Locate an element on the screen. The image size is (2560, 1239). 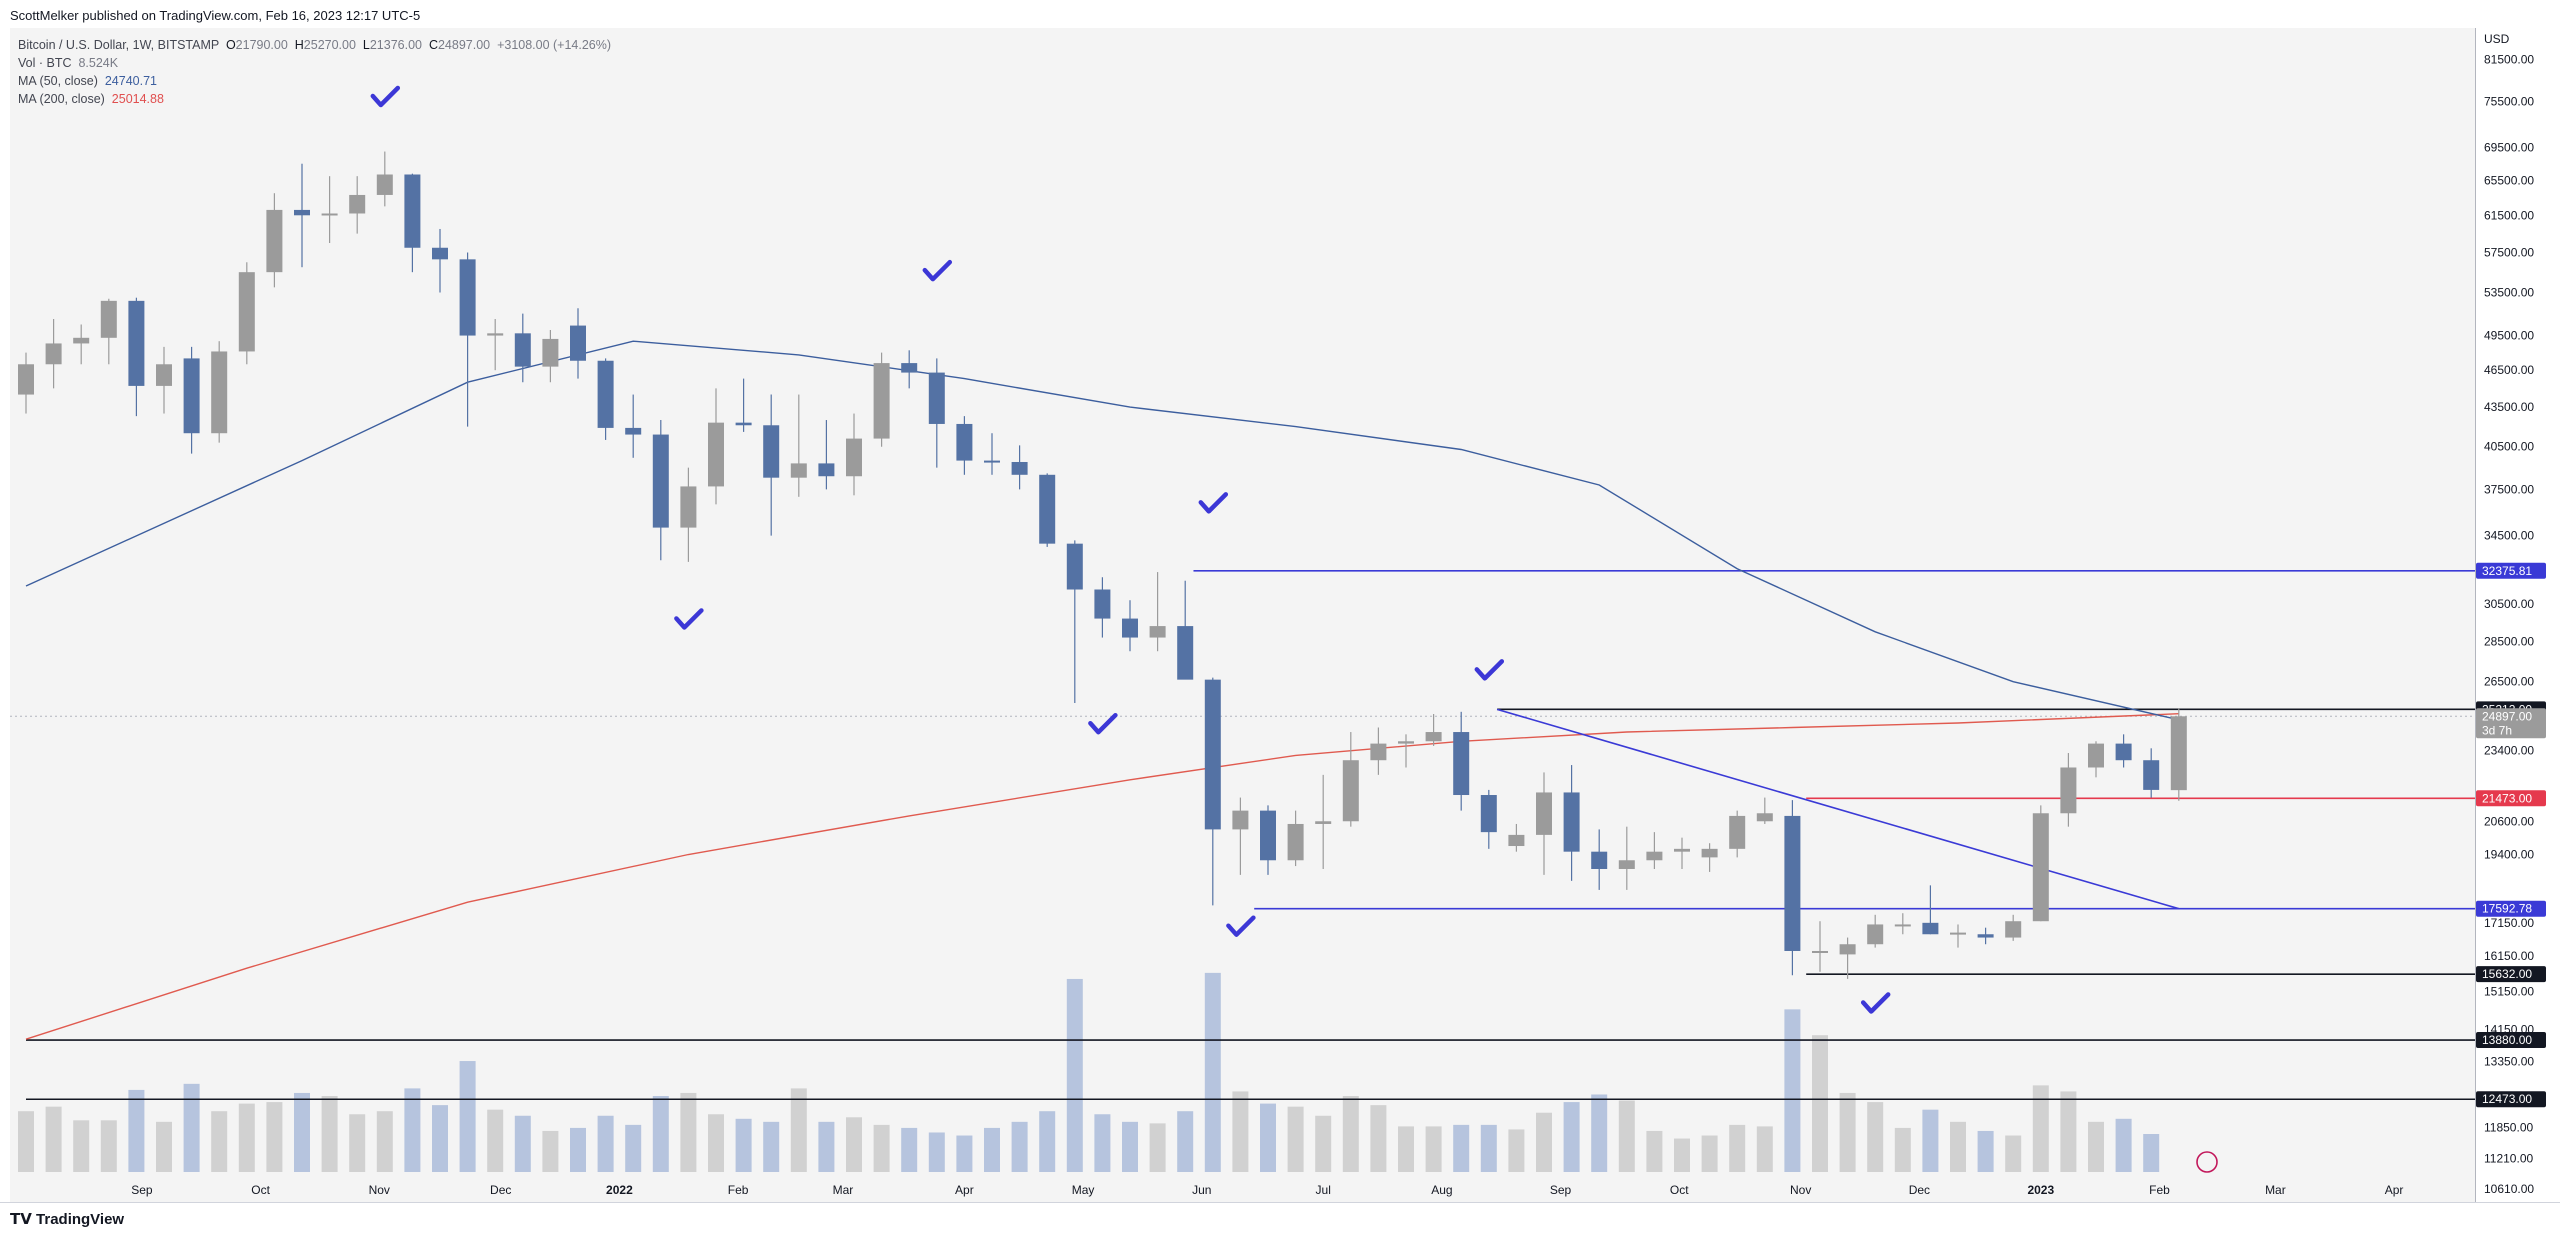
y-axis-label: 19400.00 is located at coordinates (2509, 855).